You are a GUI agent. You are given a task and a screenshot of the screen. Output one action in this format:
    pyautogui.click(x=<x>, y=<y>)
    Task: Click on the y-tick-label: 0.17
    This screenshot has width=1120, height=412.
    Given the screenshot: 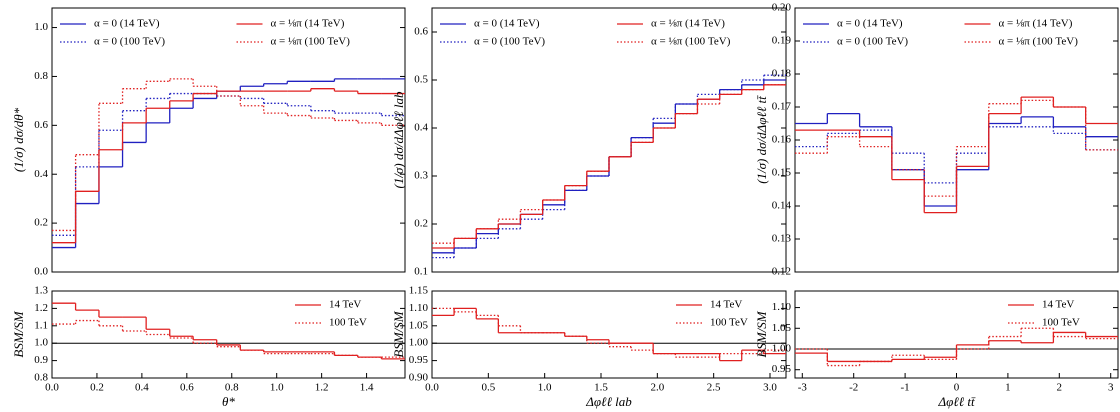 What is the action you would take?
    pyautogui.click(x=782, y=107)
    